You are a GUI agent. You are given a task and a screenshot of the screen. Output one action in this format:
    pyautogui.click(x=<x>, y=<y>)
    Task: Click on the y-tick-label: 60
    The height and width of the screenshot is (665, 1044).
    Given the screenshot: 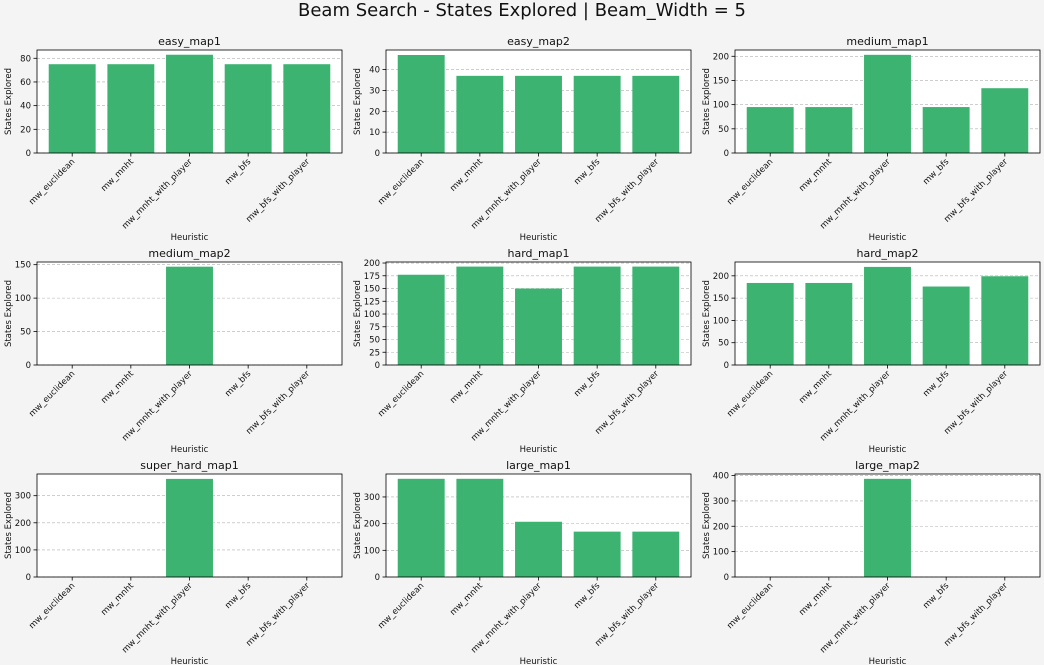 What is the action you would take?
    pyautogui.click(x=25, y=83)
    